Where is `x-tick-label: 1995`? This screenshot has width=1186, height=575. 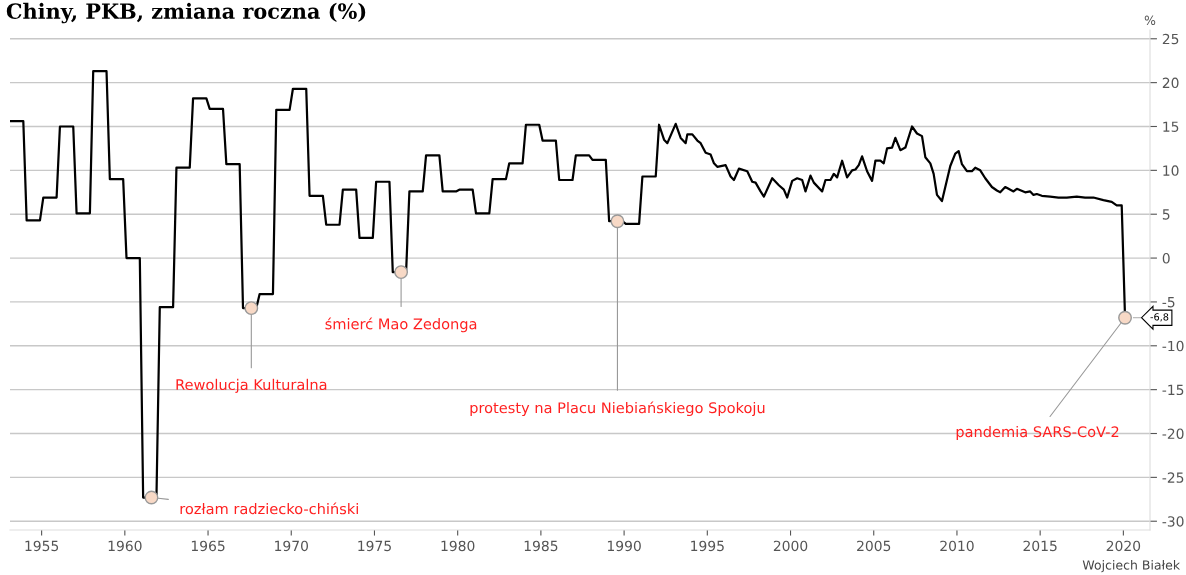 x-tick-label: 1995 is located at coordinates (707, 546).